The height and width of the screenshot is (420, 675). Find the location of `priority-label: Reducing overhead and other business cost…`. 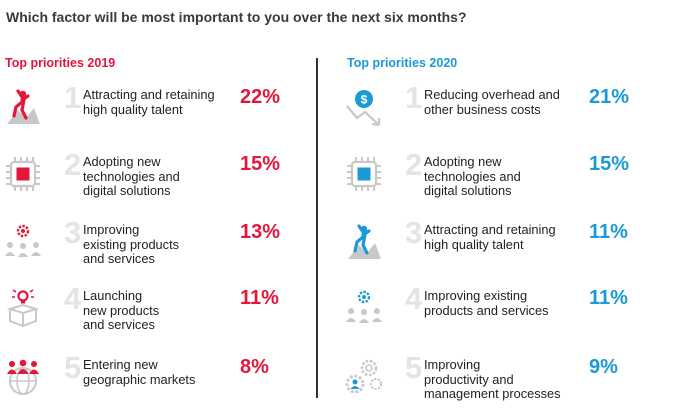

priority-label: Reducing overhead and other business cost… is located at coordinates (492, 102).